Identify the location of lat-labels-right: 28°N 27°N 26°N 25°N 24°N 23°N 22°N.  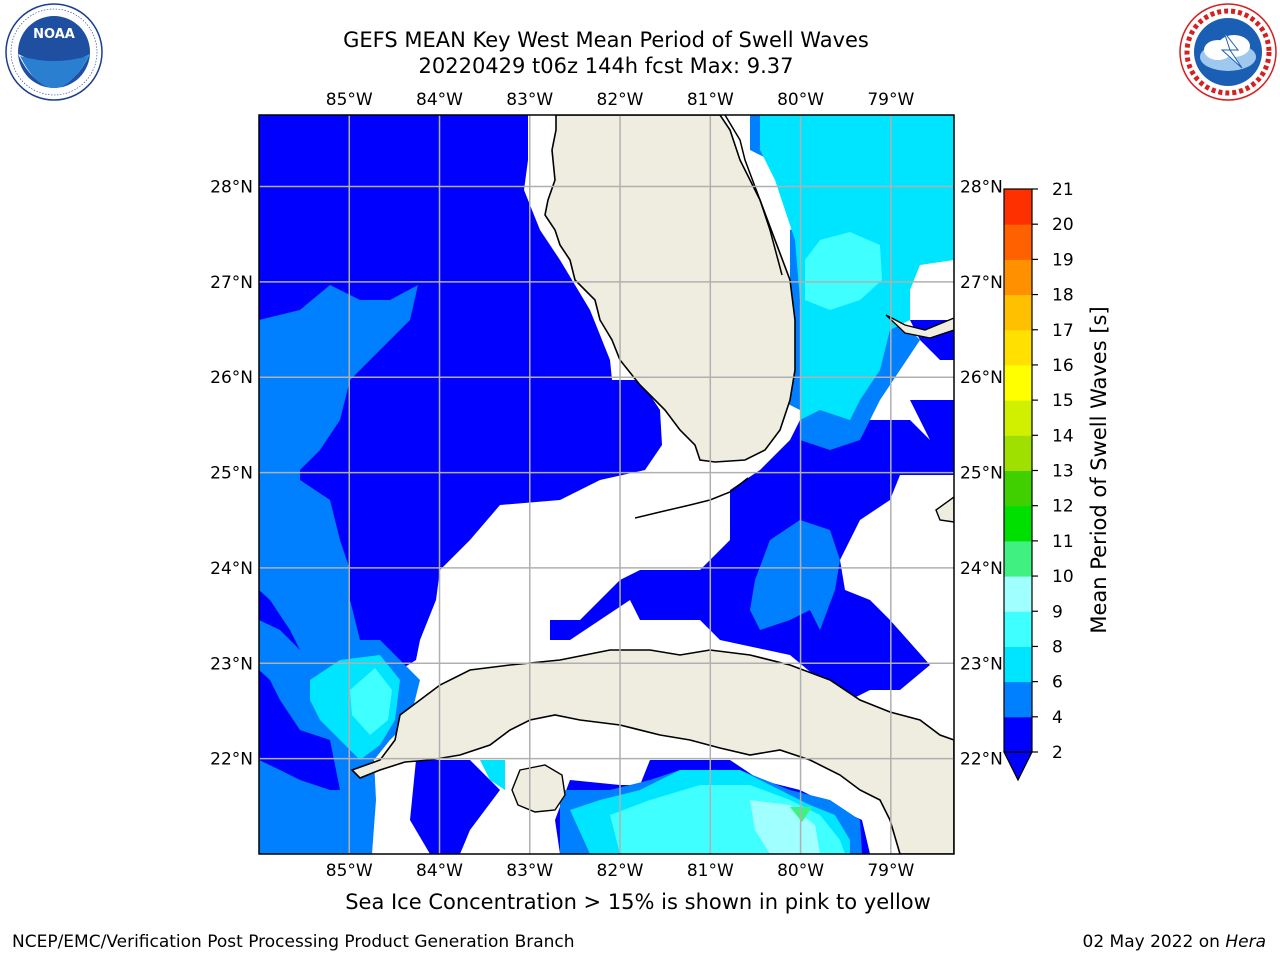
(981, 474).